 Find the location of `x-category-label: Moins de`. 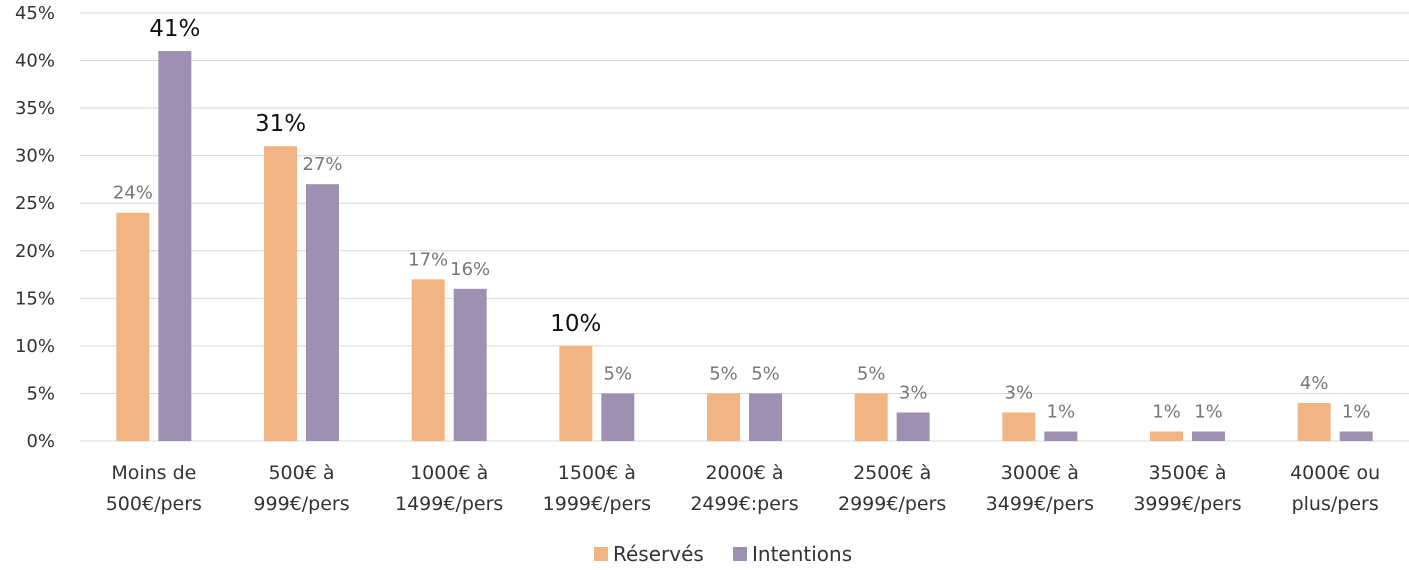

x-category-label: Moins de is located at coordinates (153, 473).